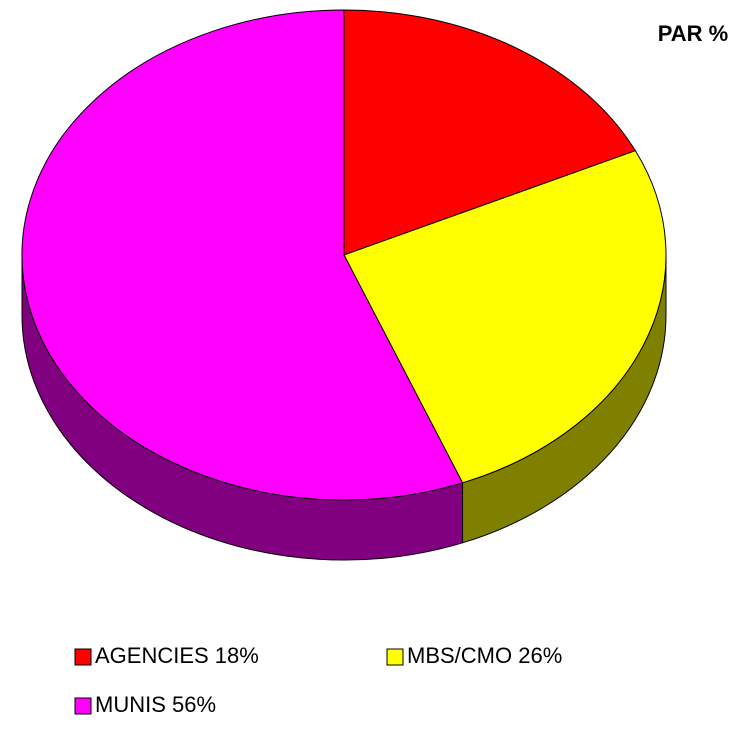 This screenshot has width=753, height=743. What do you see at coordinates (155, 704) in the screenshot?
I see `legend-label: MUNIS 56%` at bounding box center [155, 704].